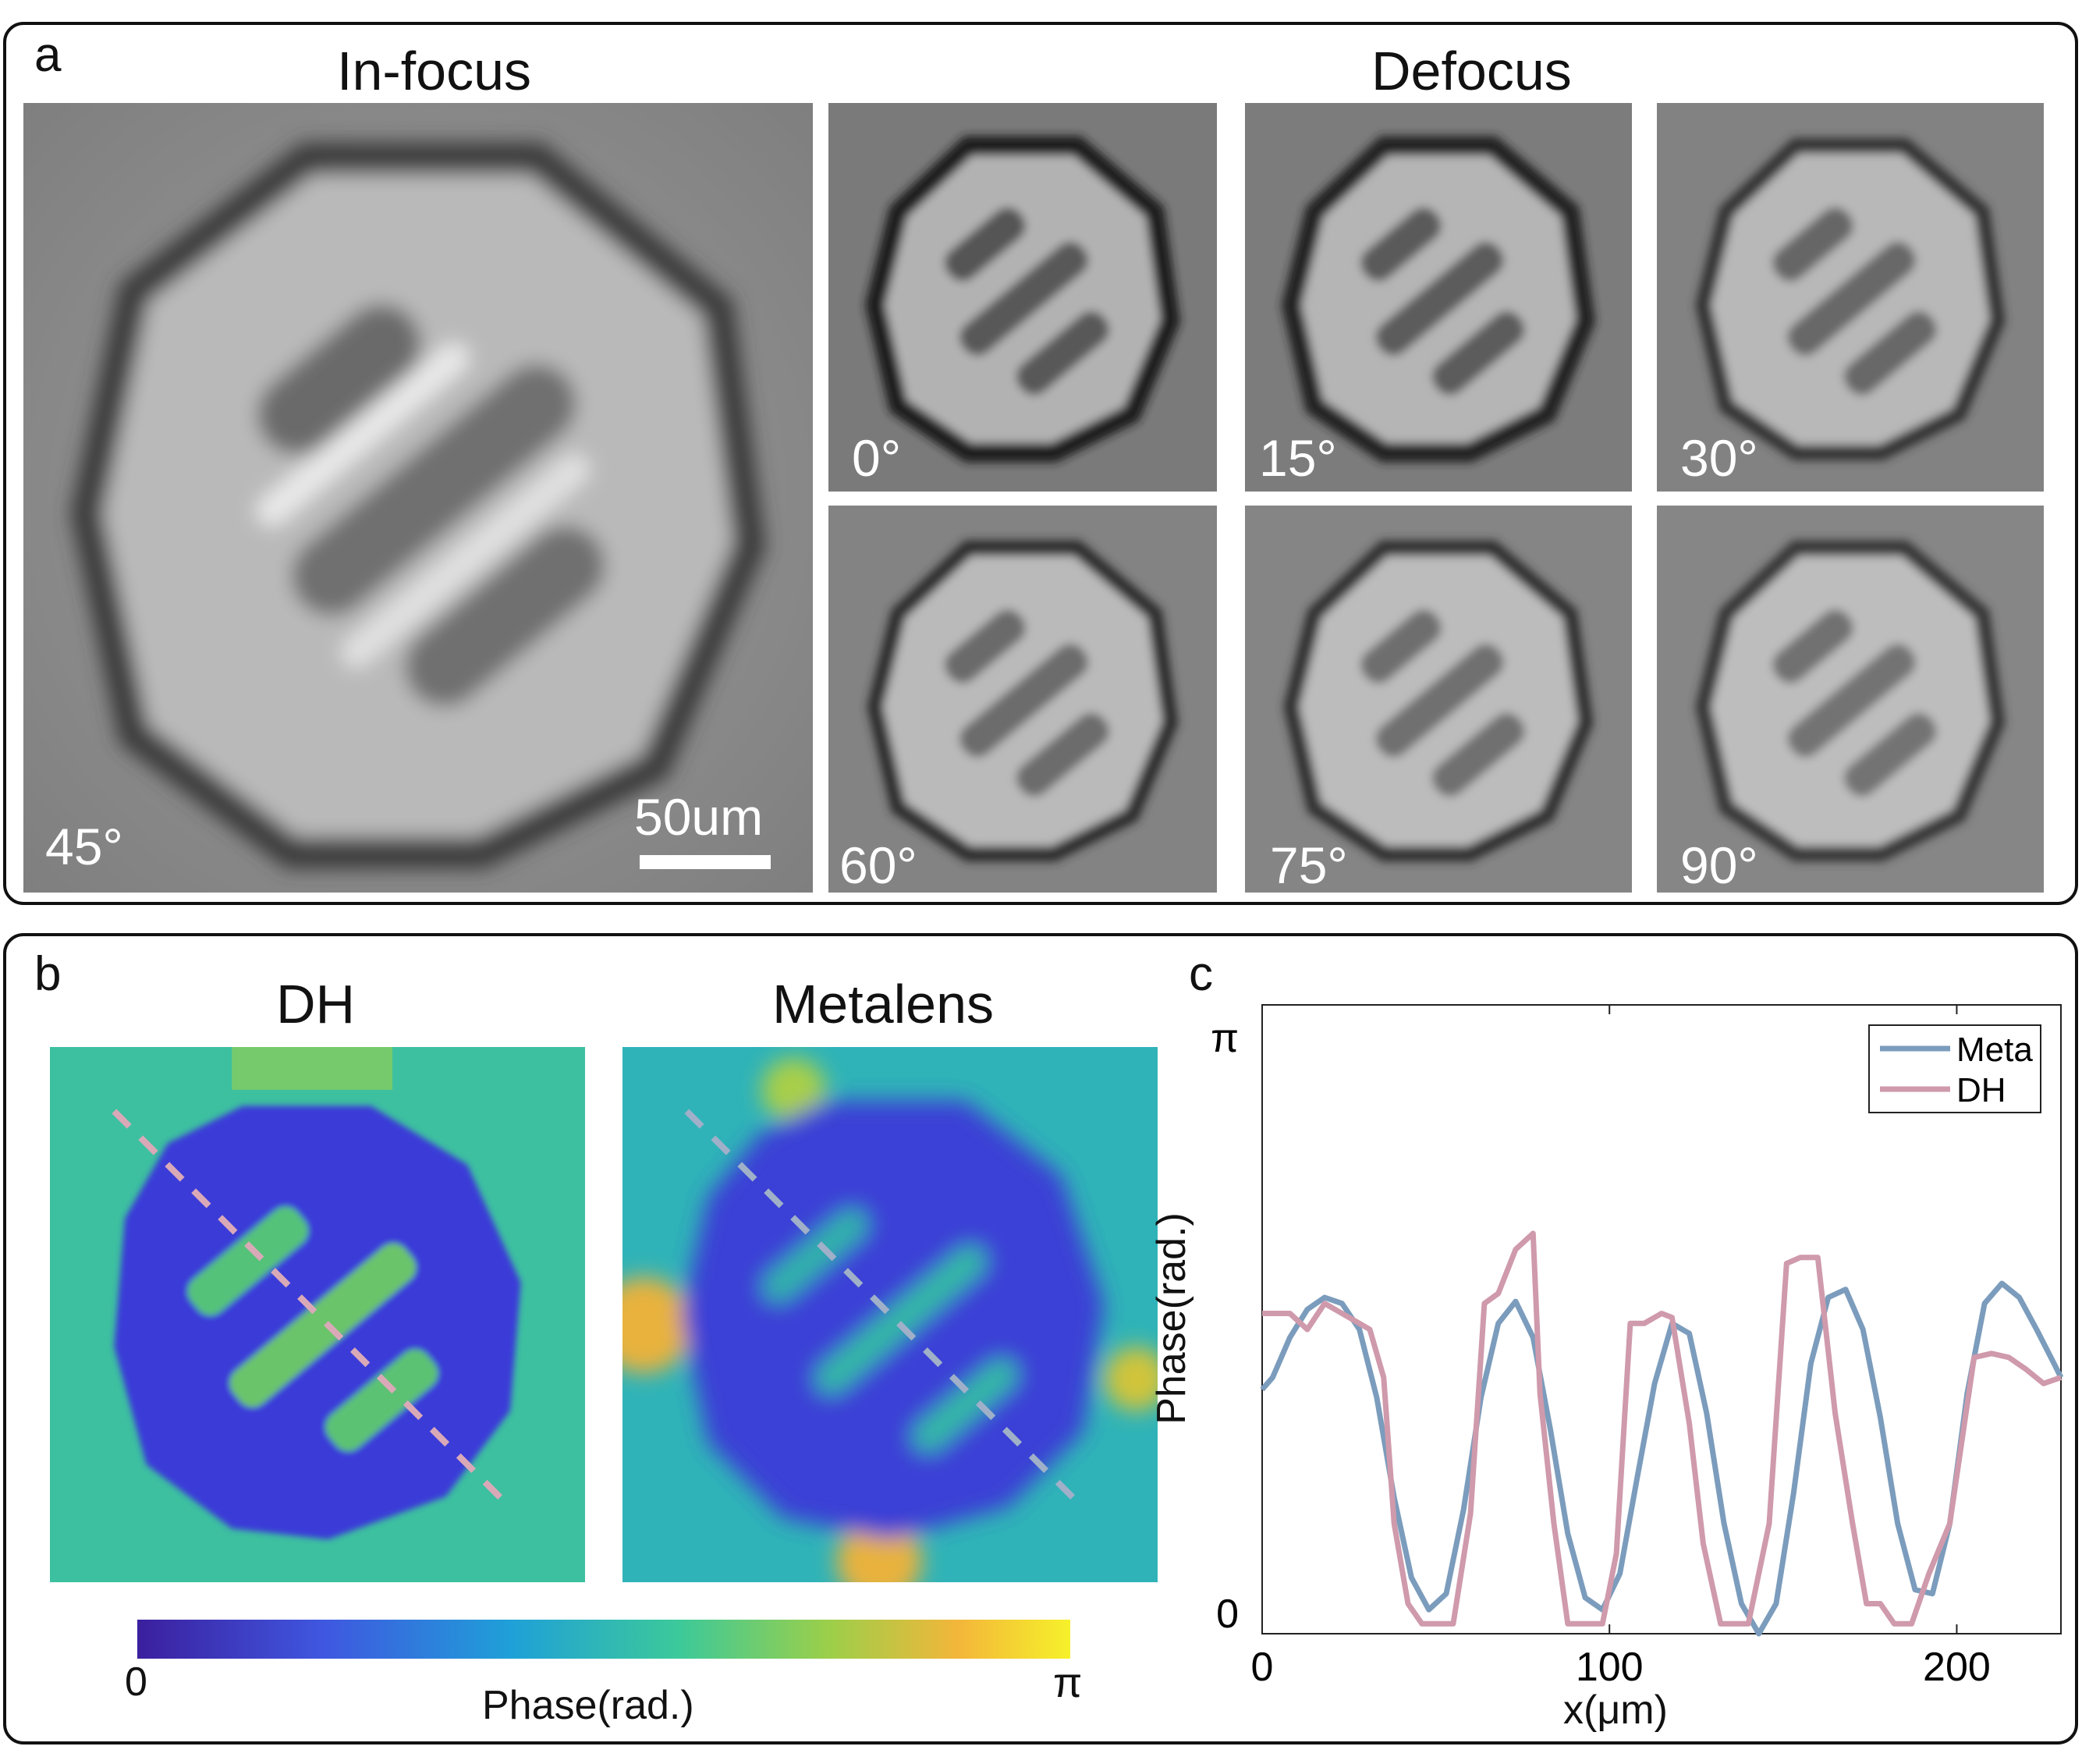 The height and width of the screenshot is (1764, 2082). Describe the element at coordinates (48, 974) in the screenshot. I see `panel-b-label: b` at that location.